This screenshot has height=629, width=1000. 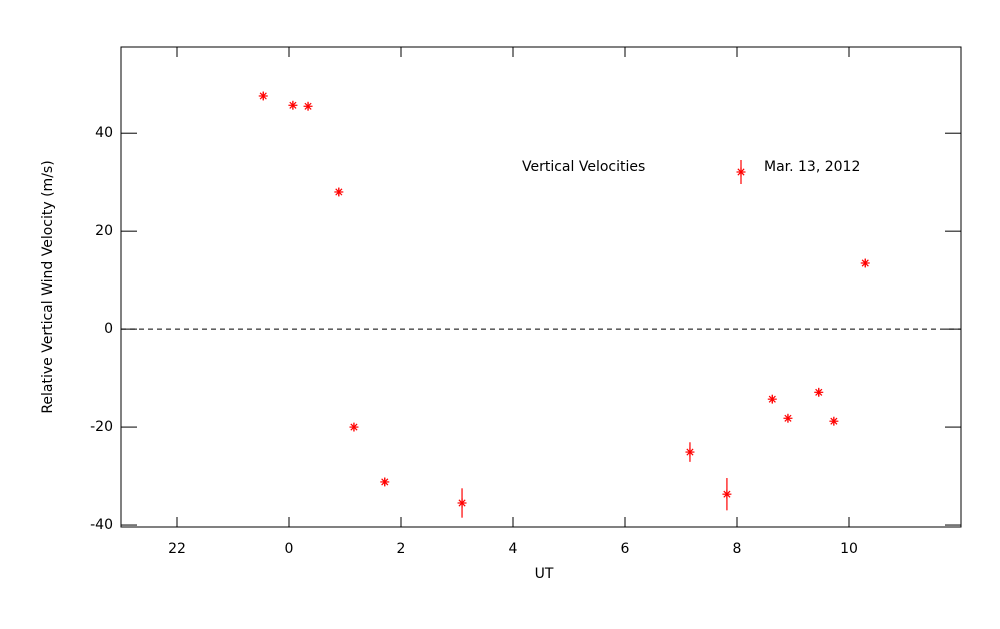 I want to click on x-tick-label: 10, so click(x=849, y=549).